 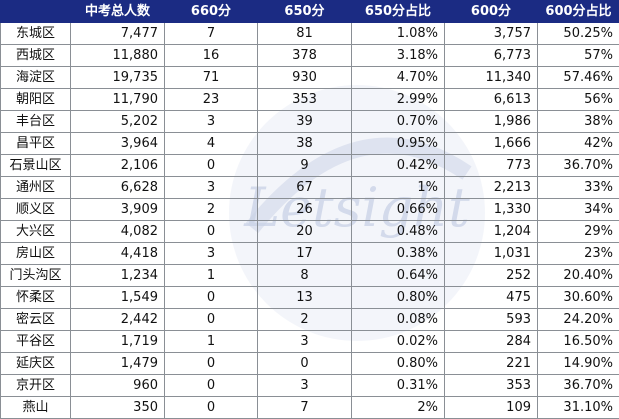 I want to click on region-name-cell: 密云区, so click(x=35, y=319).